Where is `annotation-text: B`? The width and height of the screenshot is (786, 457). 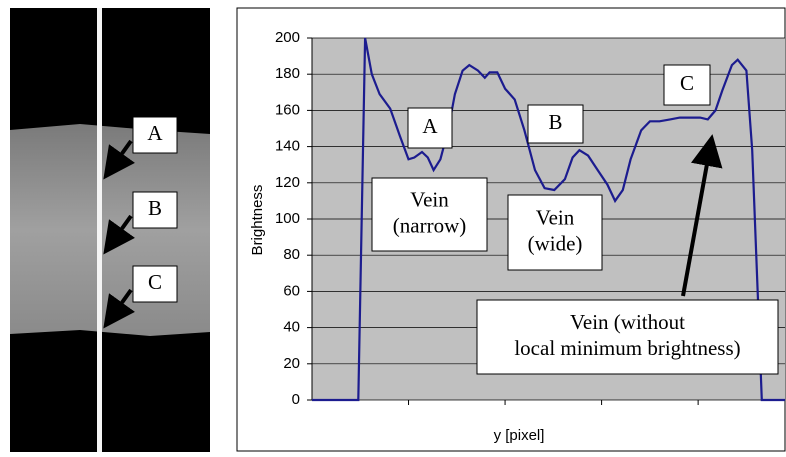 annotation-text: B is located at coordinates (555, 122).